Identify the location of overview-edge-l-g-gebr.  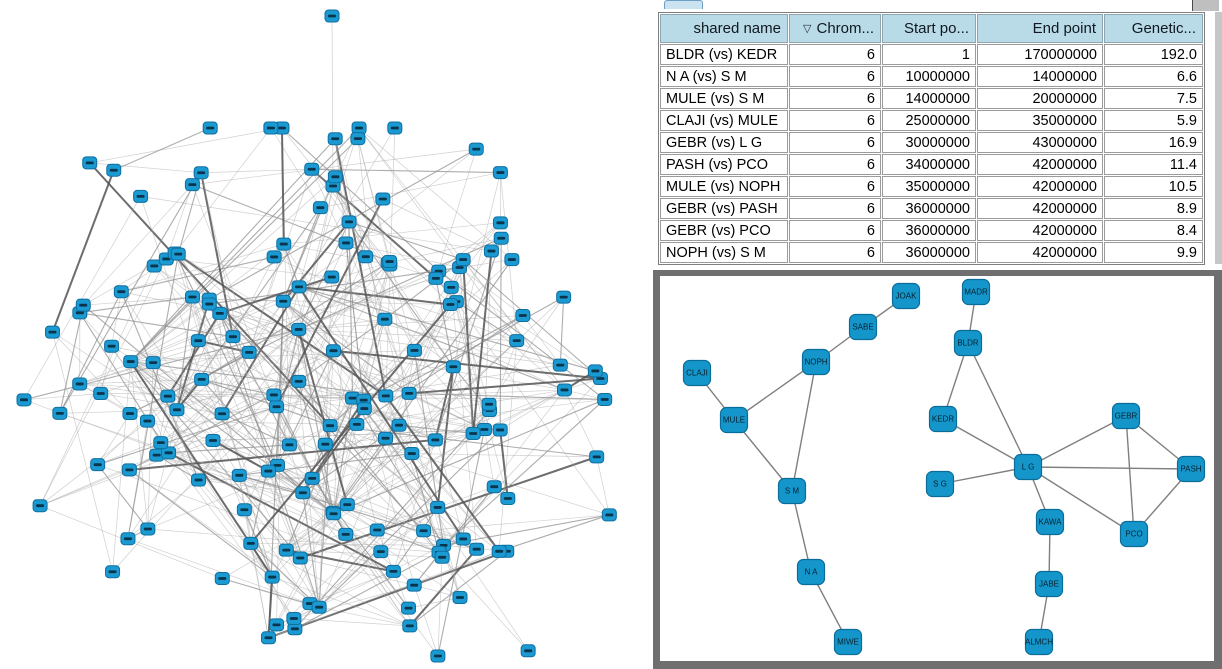
(1077, 441).